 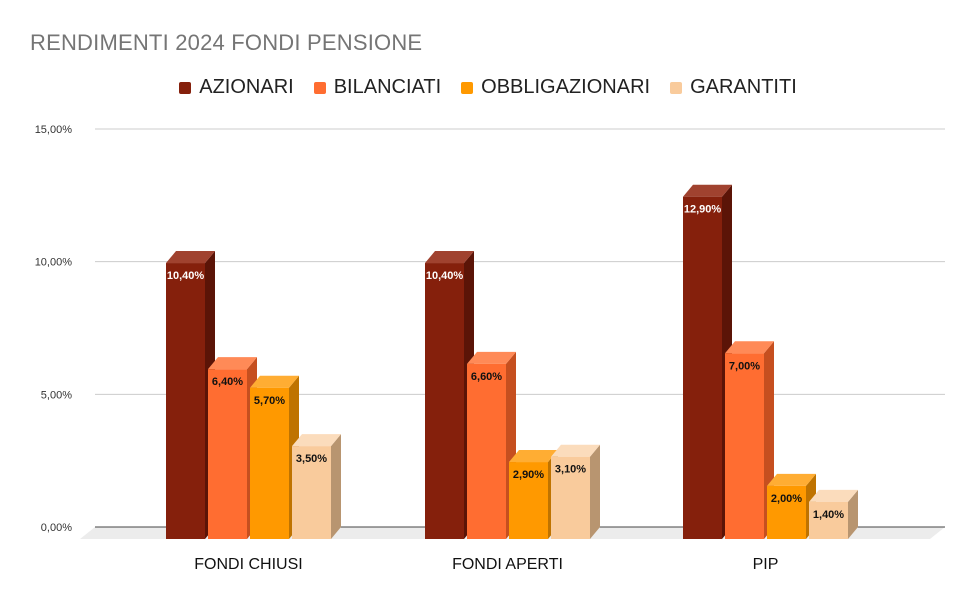 What do you see at coordinates (311, 459) in the screenshot?
I see `data-label: 3,50%` at bounding box center [311, 459].